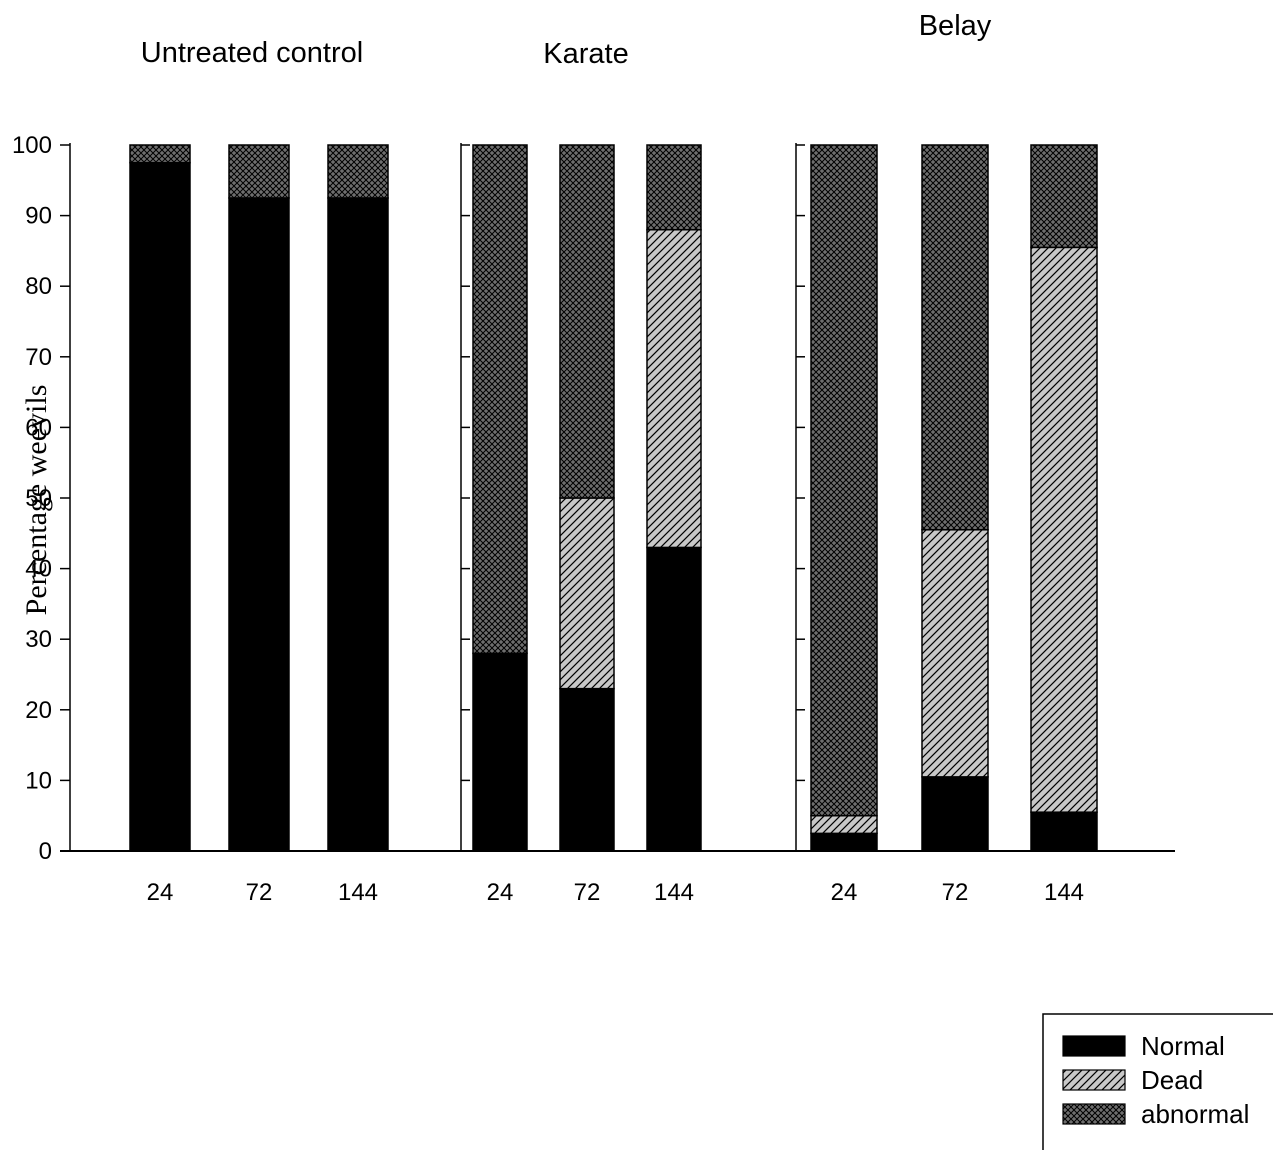 The height and width of the screenshot is (1150, 1273). Describe the element at coordinates (38, 427) in the screenshot. I see `y-tick-label: 60` at that location.